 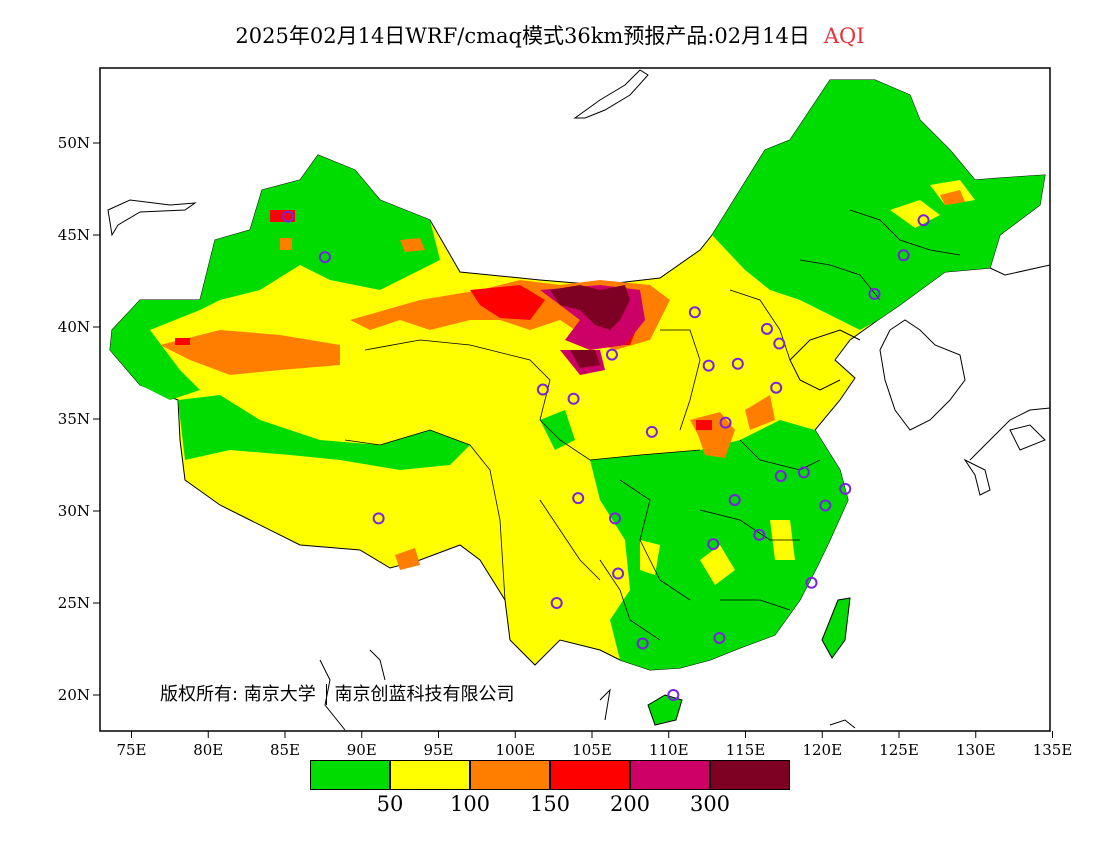 I want to click on title-text: 2025年02月14日WRF/cmaq模式36km预报产品:02月14日, so click(x=522, y=36).